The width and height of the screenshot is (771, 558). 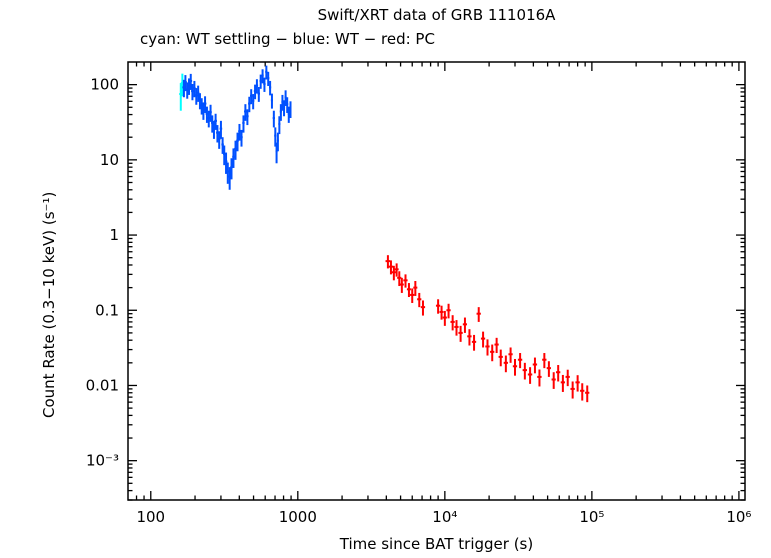 I want to click on x-tick-label: 1000, so click(x=298, y=517).